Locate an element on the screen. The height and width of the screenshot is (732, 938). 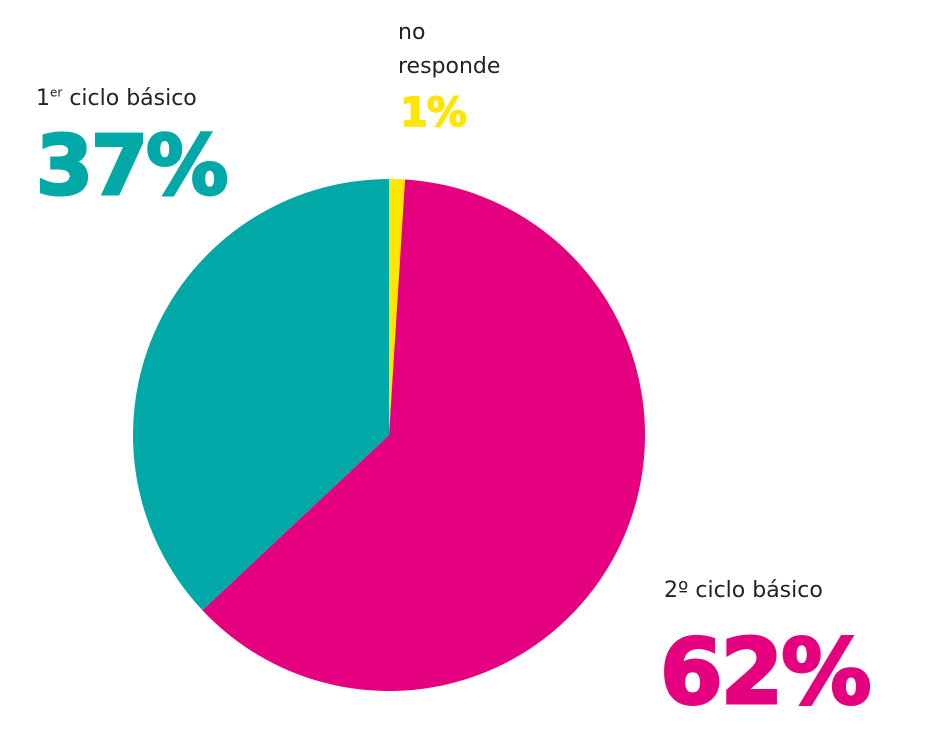
primer-ciclo-label-prefix: 1 is located at coordinates (43, 98).